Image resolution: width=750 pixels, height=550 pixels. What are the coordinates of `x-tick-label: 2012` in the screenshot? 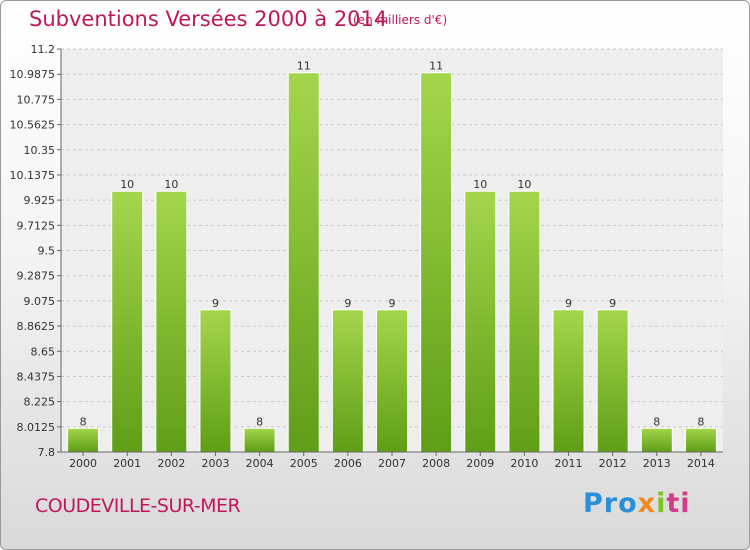 It's located at (613, 463).